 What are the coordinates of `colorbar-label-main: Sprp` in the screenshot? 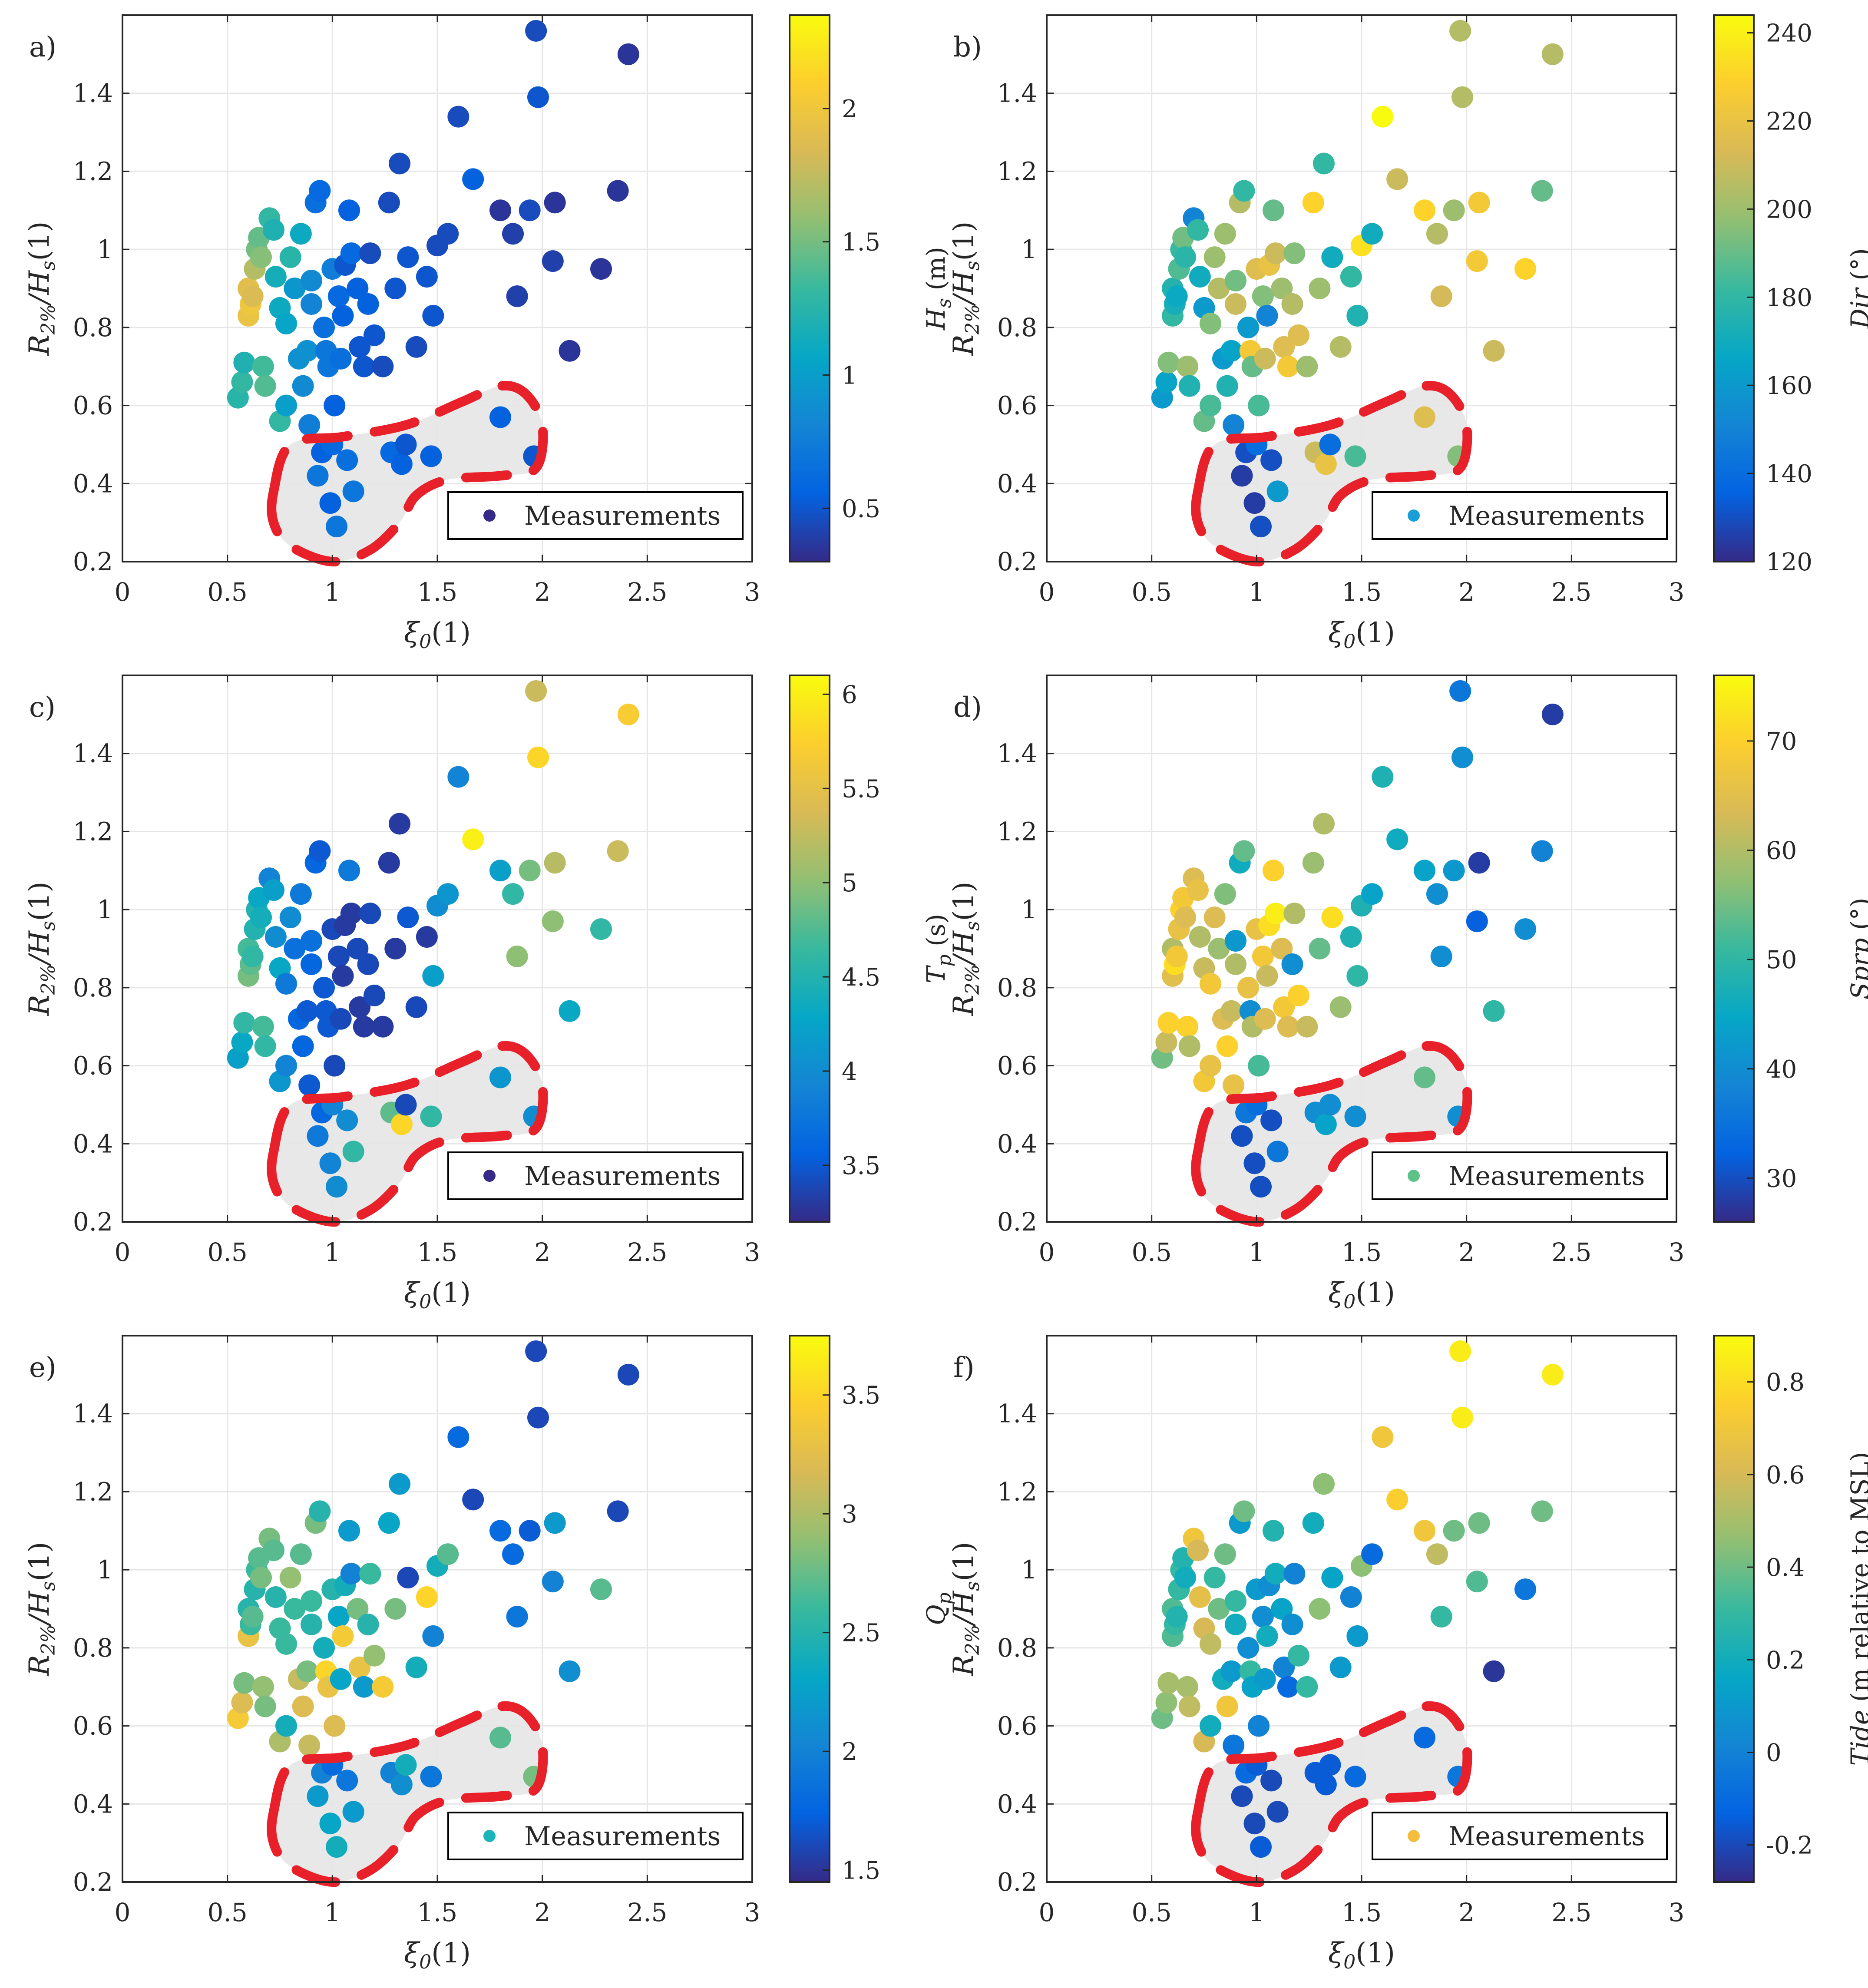 It's located at (1857, 969).